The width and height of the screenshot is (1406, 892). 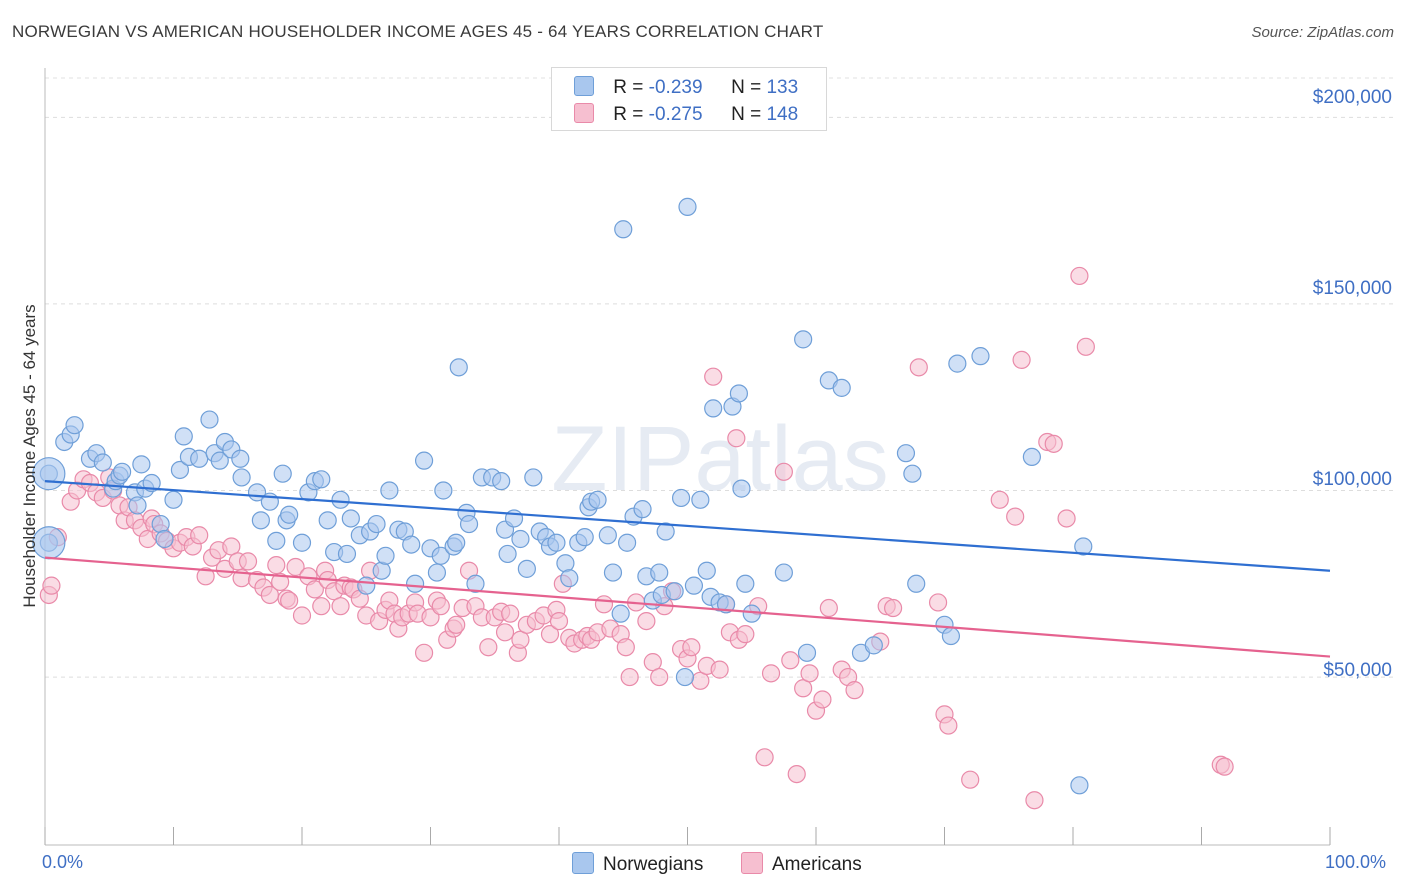 What do you see at coordinates (719, 459) in the screenshot?
I see `watermark: ZIPatlas` at bounding box center [719, 459].